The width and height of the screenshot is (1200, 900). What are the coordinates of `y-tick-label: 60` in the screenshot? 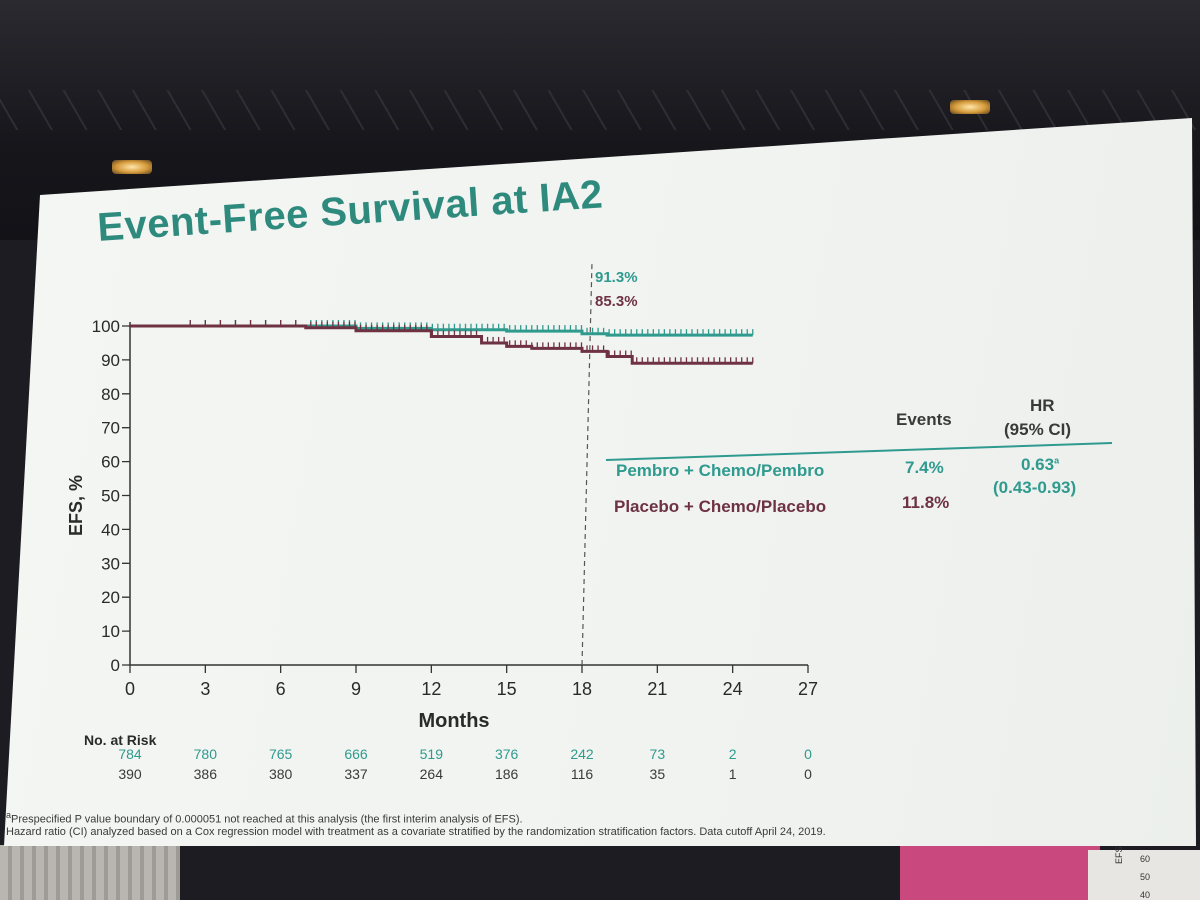 It's located at (110, 462).